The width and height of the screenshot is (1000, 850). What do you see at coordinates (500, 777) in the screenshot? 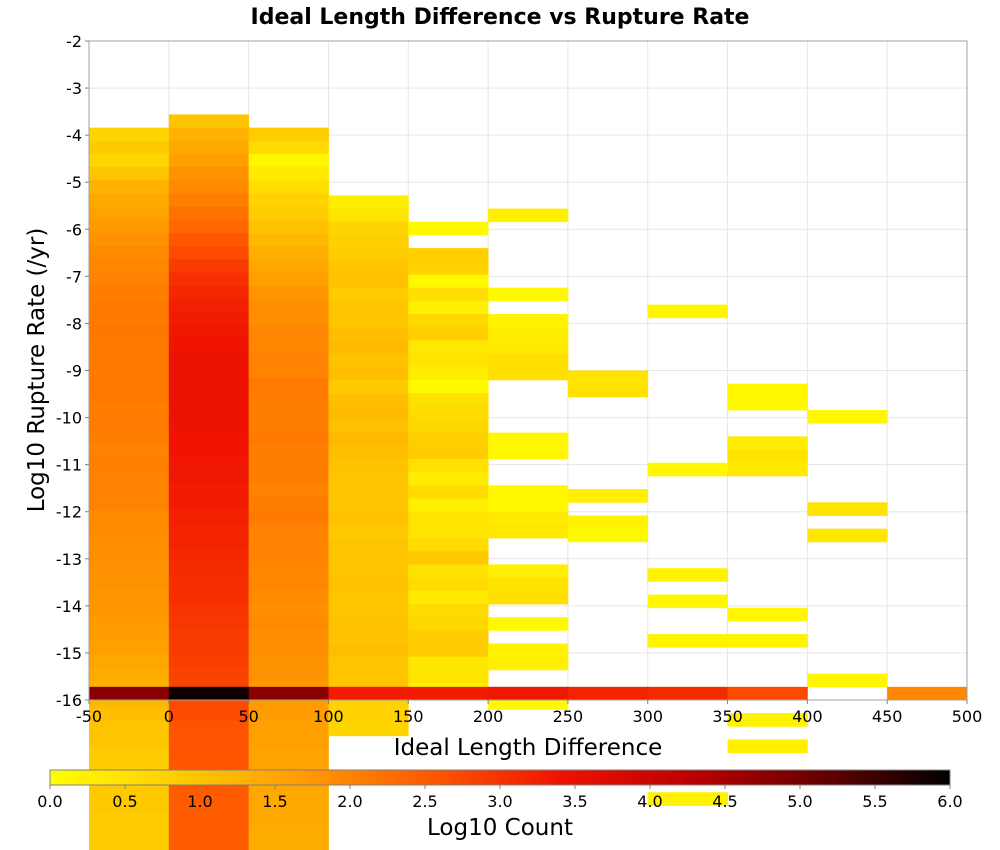
I see `colorbar` at bounding box center [500, 777].